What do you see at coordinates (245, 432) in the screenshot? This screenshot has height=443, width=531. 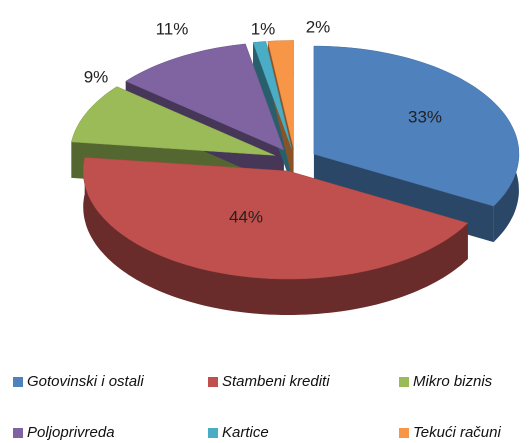 I see `legend-label: Kartice` at bounding box center [245, 432].